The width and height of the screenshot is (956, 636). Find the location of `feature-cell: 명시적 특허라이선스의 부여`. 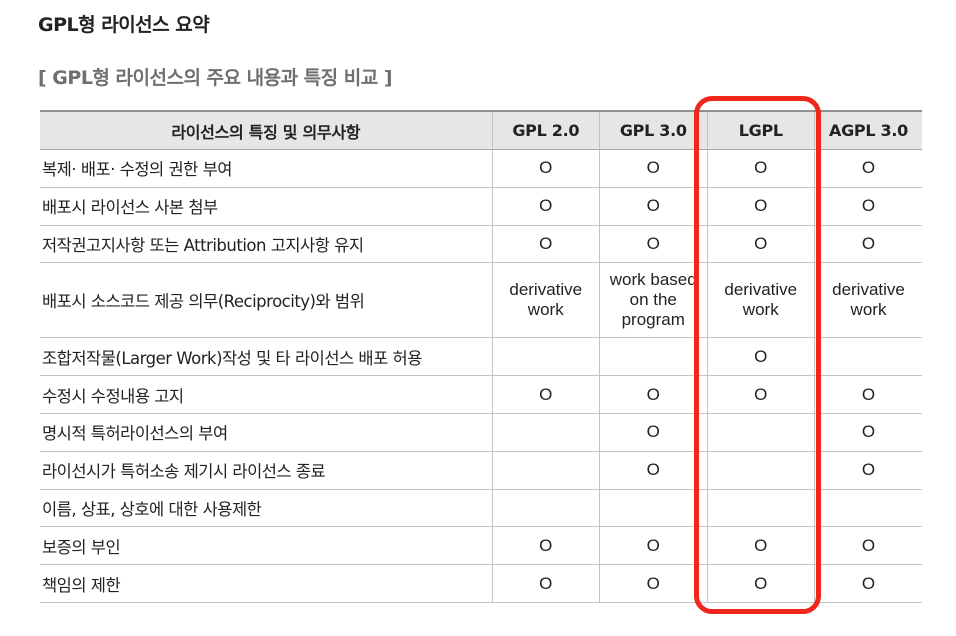

feature-cell: 명시적 특허라이선스의 부여 is located at coordinates (266, 432).